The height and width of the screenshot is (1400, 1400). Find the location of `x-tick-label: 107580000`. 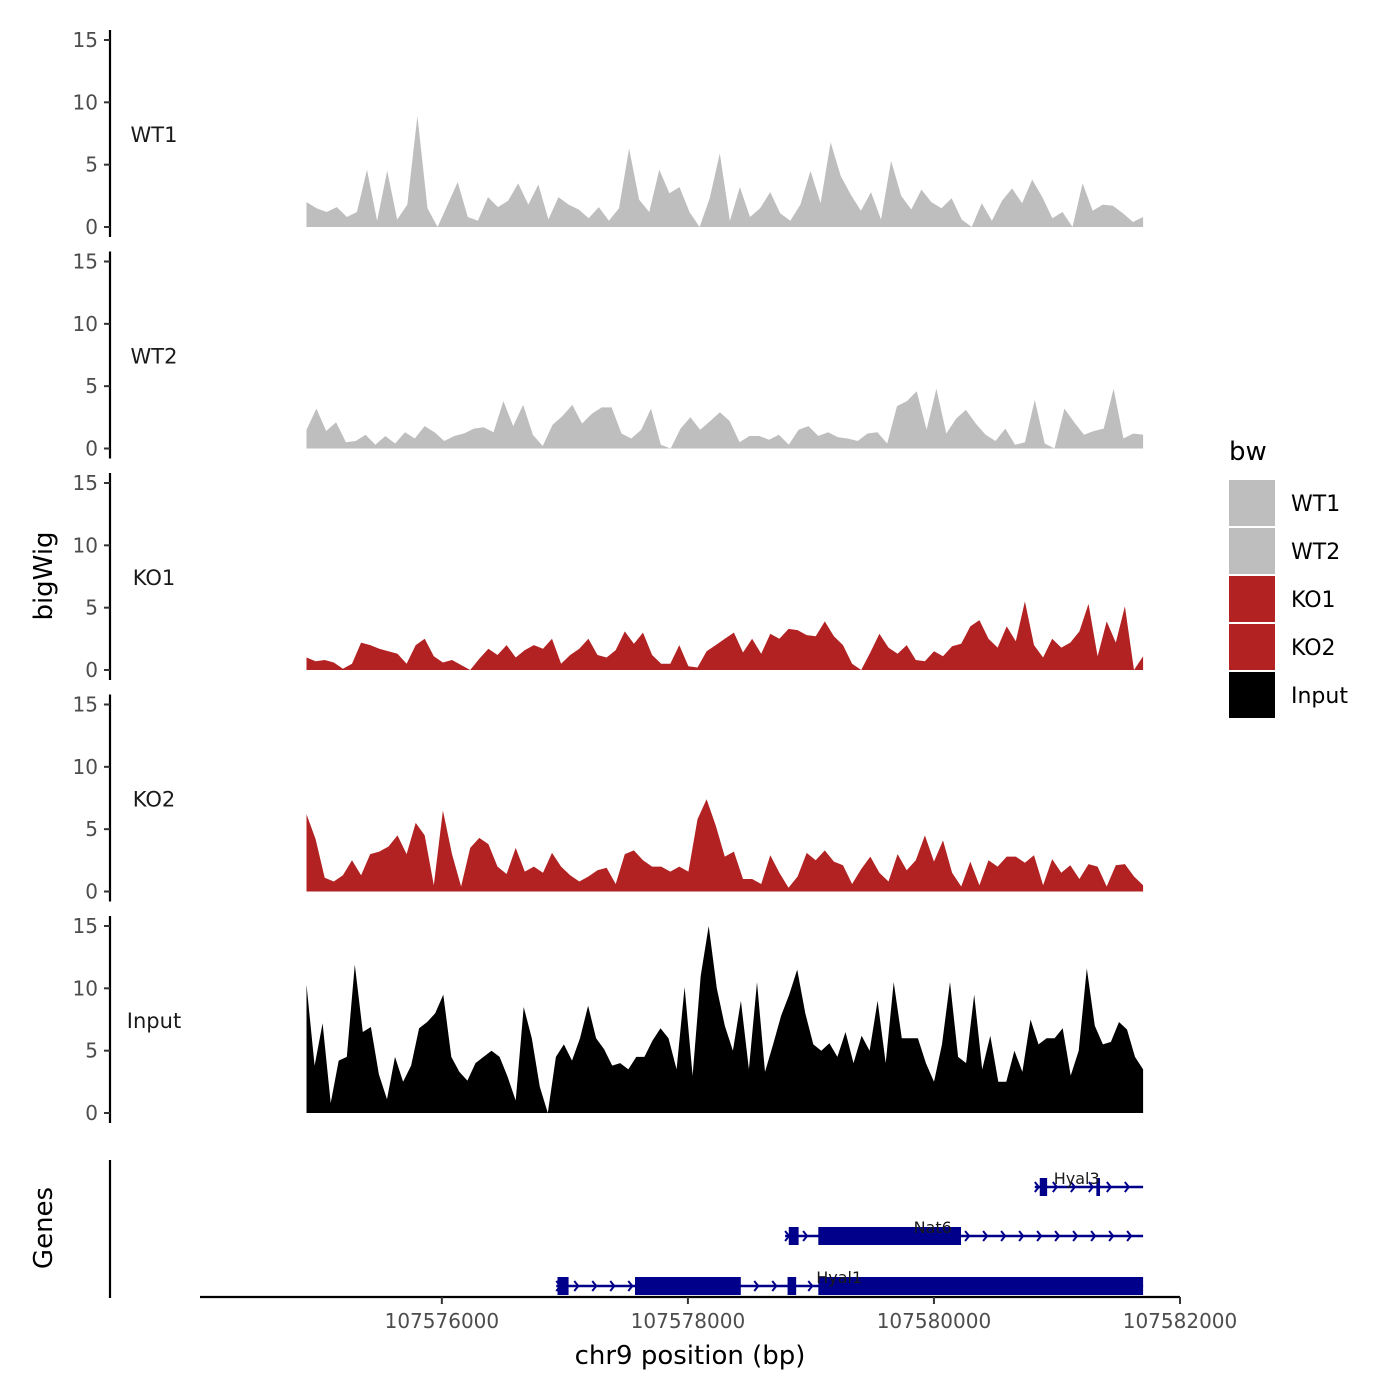

x-tick-label: 107580000 is located at coordinates (934, 1321).